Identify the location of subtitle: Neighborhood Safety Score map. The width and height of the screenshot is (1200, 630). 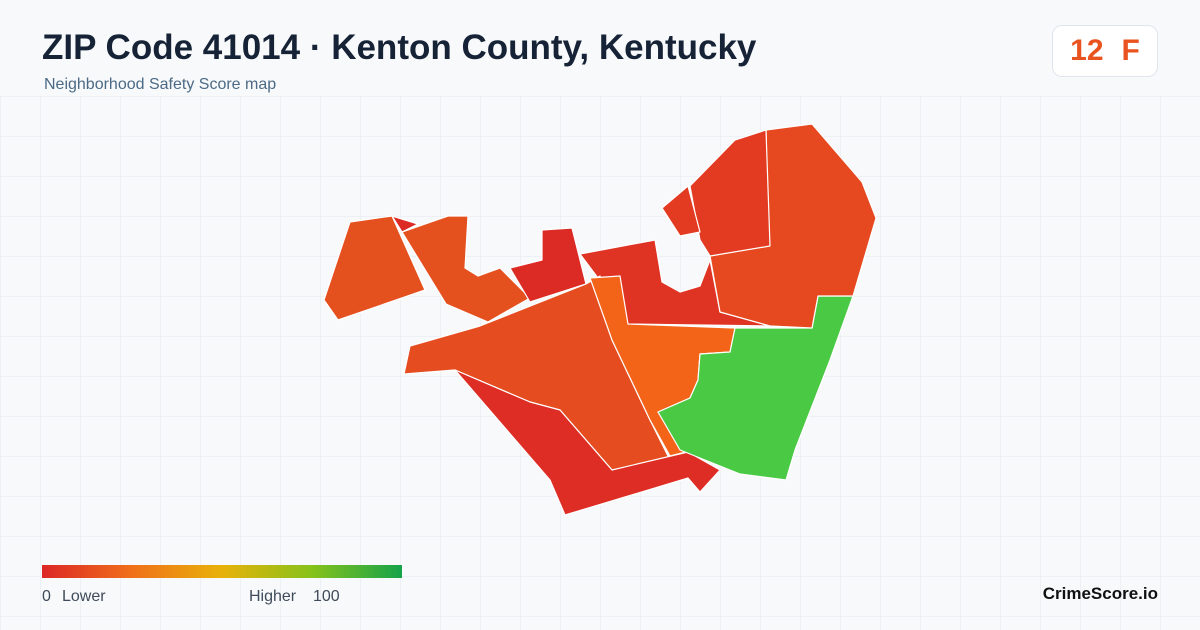
(160, 84).